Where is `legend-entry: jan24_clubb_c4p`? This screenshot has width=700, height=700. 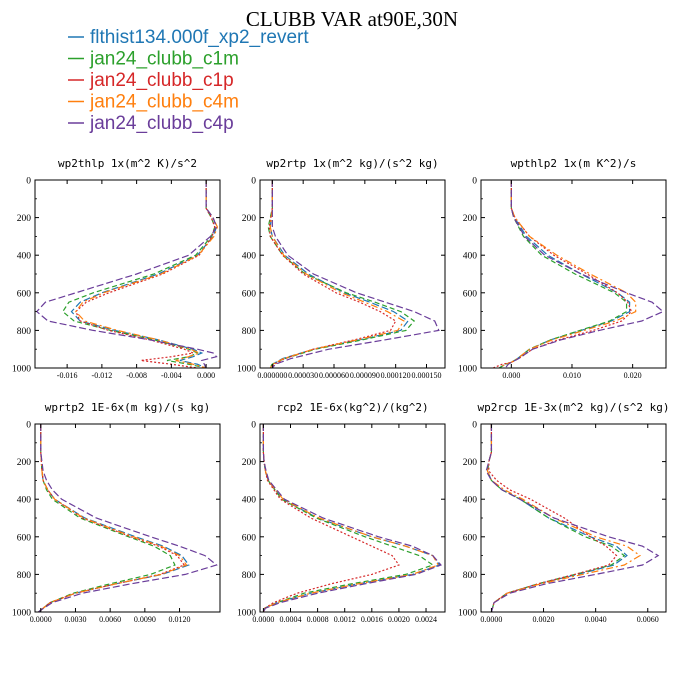 legend-entry: jan24_clubb_c4p is located at coordinates (151, 123).